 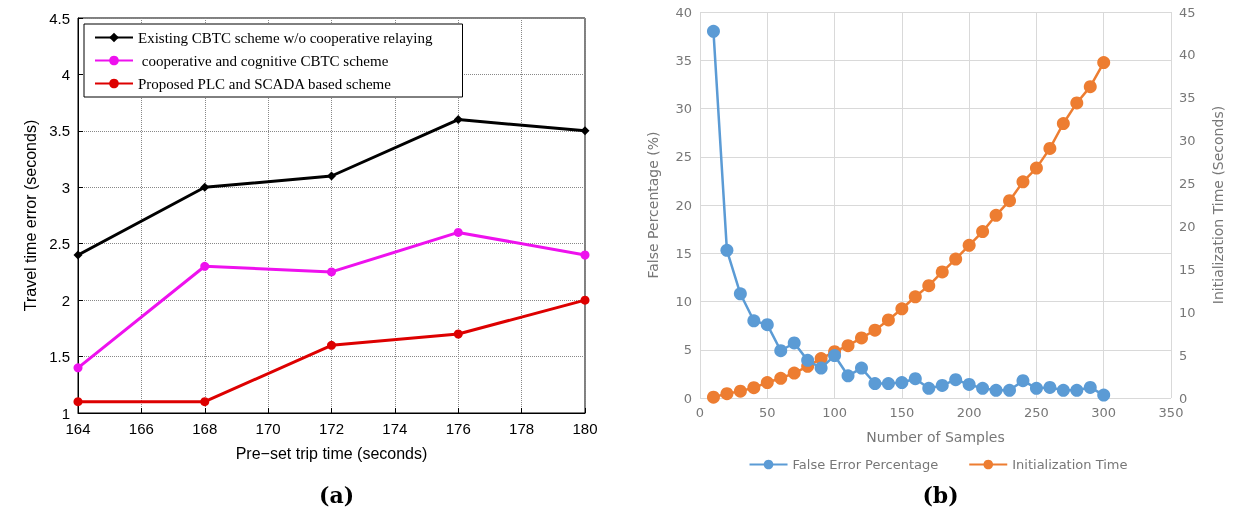 I want to click on y-tick-label: 2, so click(x=65, y=300).